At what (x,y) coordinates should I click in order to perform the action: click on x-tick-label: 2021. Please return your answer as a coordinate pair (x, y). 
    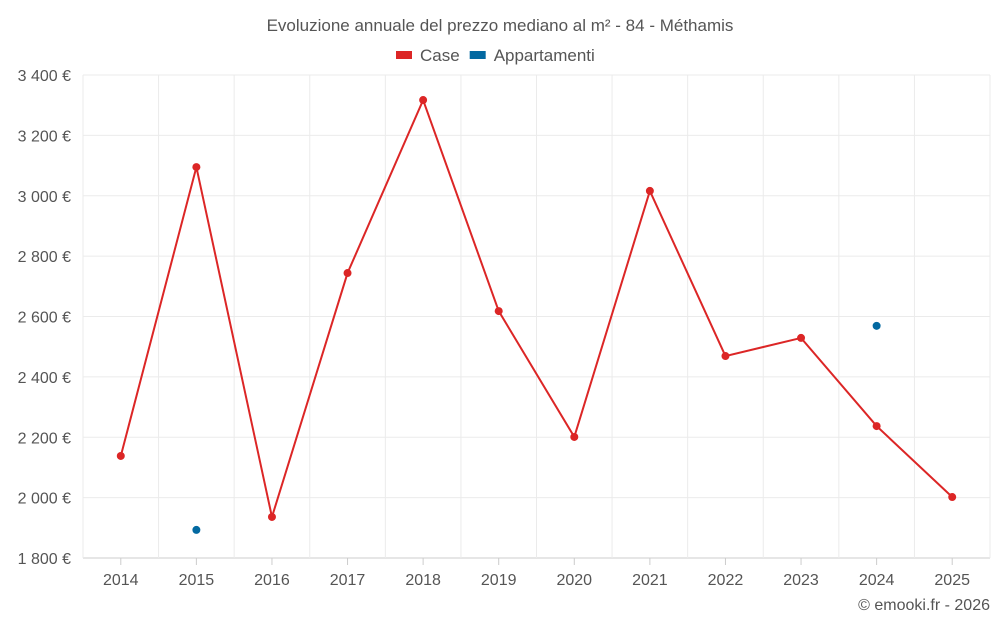
    Looking at the image, I should click on (650, 580).